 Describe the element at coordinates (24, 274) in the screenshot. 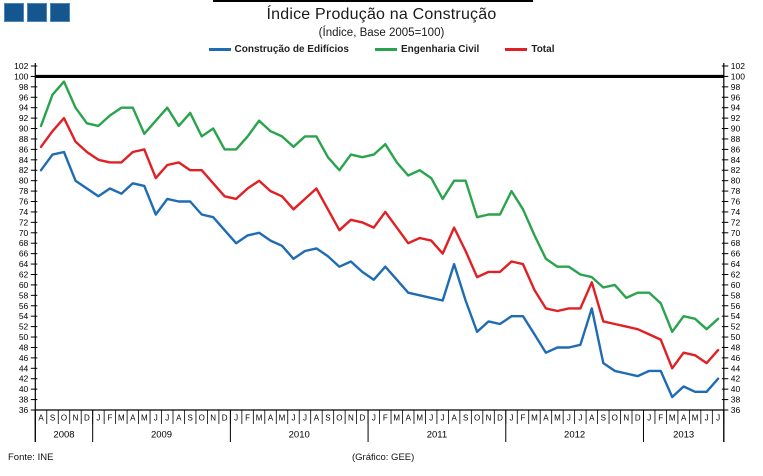

I see `y-axis-label-left: 62` at that location.